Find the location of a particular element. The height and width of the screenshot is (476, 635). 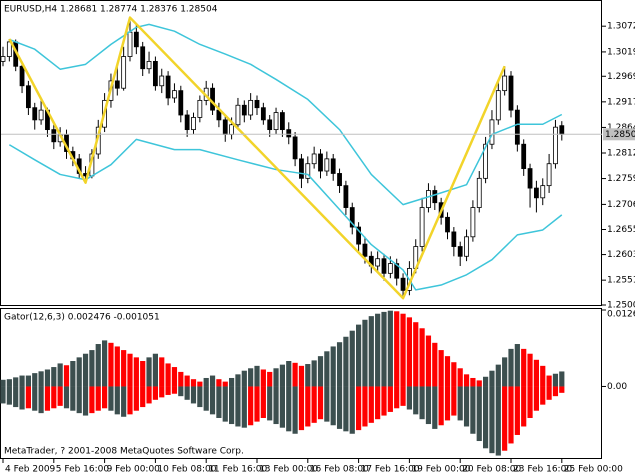

gator-title: Gator(12,6,3) 0.002476 -0.001051 is located at coordinates (82, 318).